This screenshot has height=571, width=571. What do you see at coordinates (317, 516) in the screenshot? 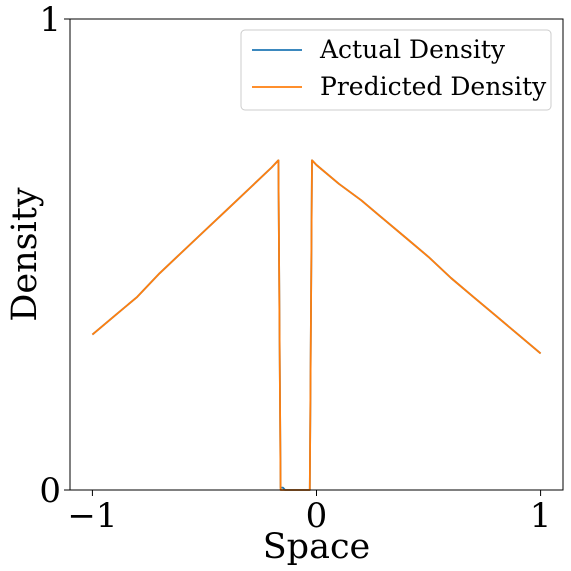
I see `x-tick-label: 0` at bounding box center [317, 516].